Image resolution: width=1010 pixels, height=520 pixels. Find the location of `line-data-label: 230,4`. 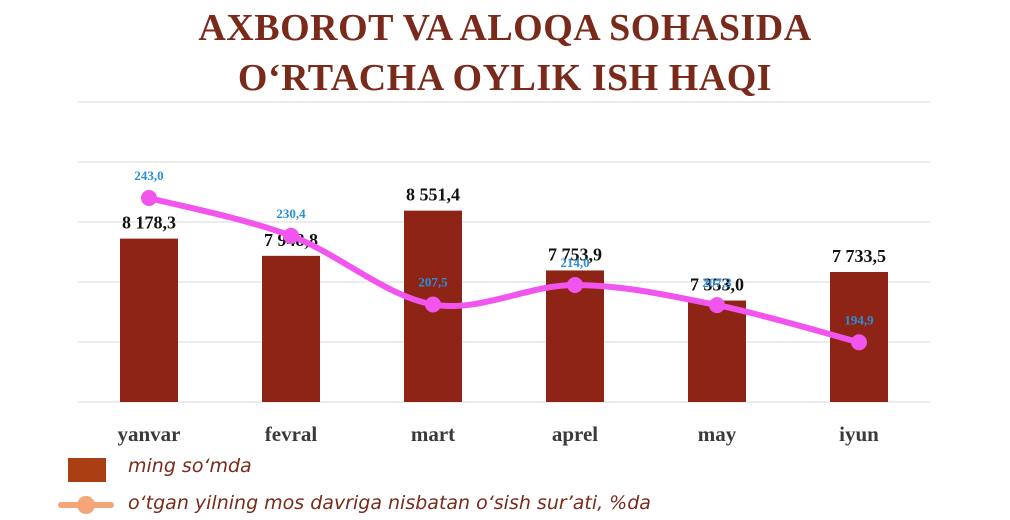

line-data-label: 230,4 is located at coordinates (291, 213).